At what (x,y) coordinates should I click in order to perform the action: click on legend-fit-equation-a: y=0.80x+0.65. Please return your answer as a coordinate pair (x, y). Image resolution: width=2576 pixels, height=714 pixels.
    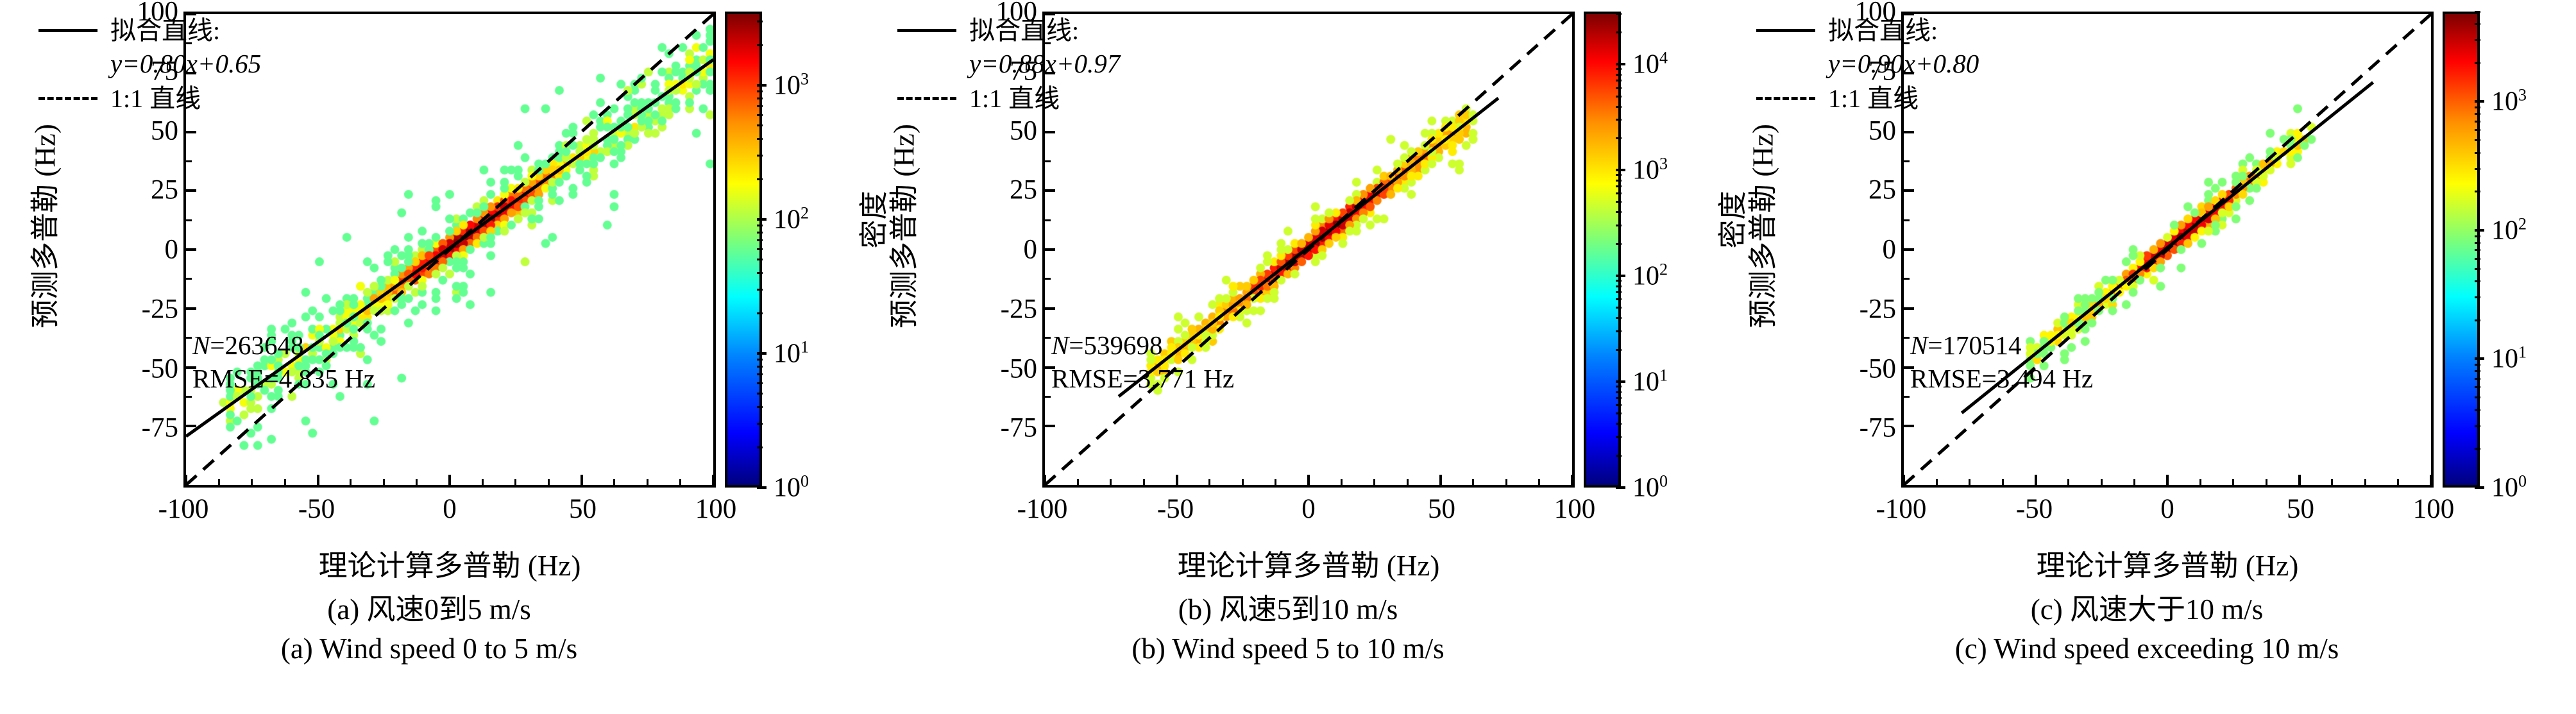
    Looking at the image, I should click on (186, 64).